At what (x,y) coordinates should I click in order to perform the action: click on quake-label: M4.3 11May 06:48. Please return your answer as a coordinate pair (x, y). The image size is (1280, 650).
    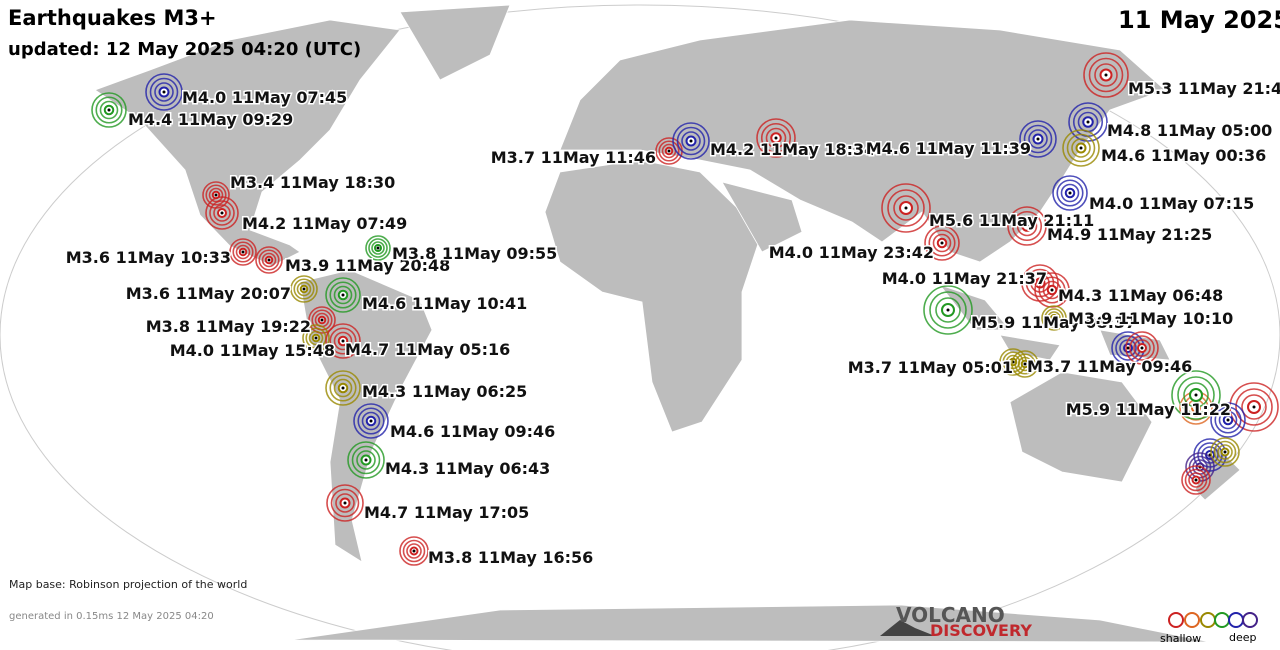
    Looking at the image, I should click on (1140, 295).